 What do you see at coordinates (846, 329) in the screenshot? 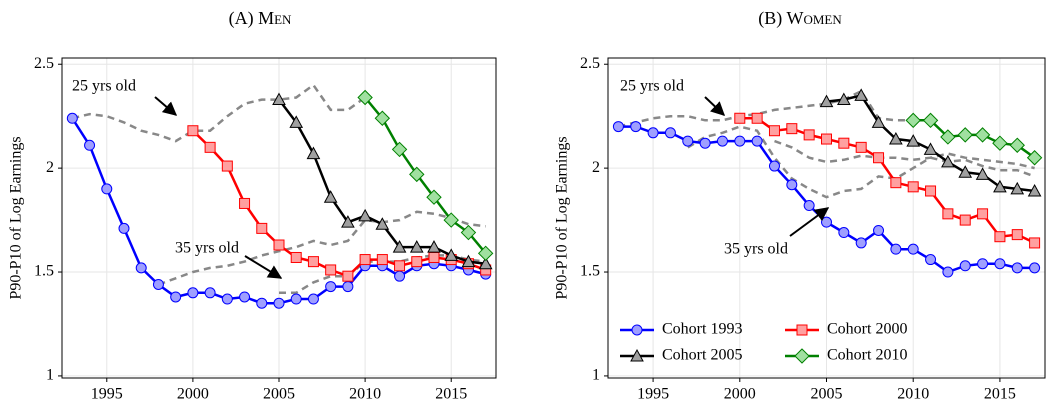
I see `legend-item: Cohort 2000` at bounding box center [846, 329].